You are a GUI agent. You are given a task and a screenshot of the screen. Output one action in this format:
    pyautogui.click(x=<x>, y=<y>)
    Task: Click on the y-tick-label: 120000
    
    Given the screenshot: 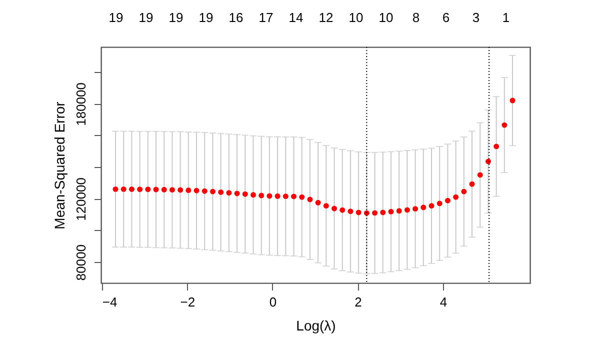 What is the action you would take?
    pyautogui.click(x=81, y=199)
    